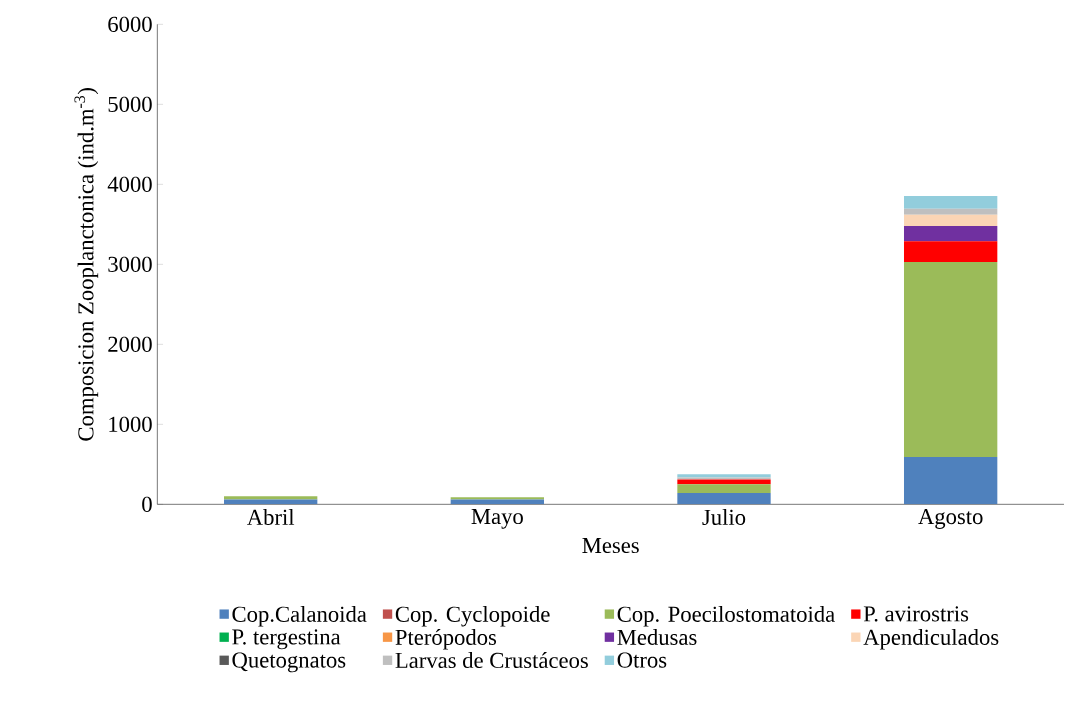 The height and width of the screenshot is (711, 1083). I want to click on legend-label: P. avirostris, so click(916, 614).